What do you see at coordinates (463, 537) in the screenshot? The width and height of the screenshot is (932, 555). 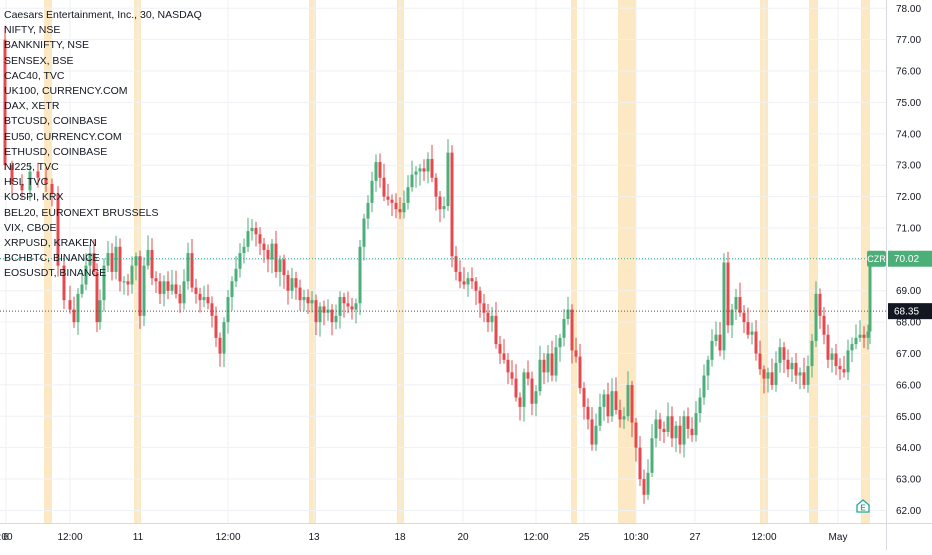 I see `x-tick-label: 20` at bounding box center [463, 537].